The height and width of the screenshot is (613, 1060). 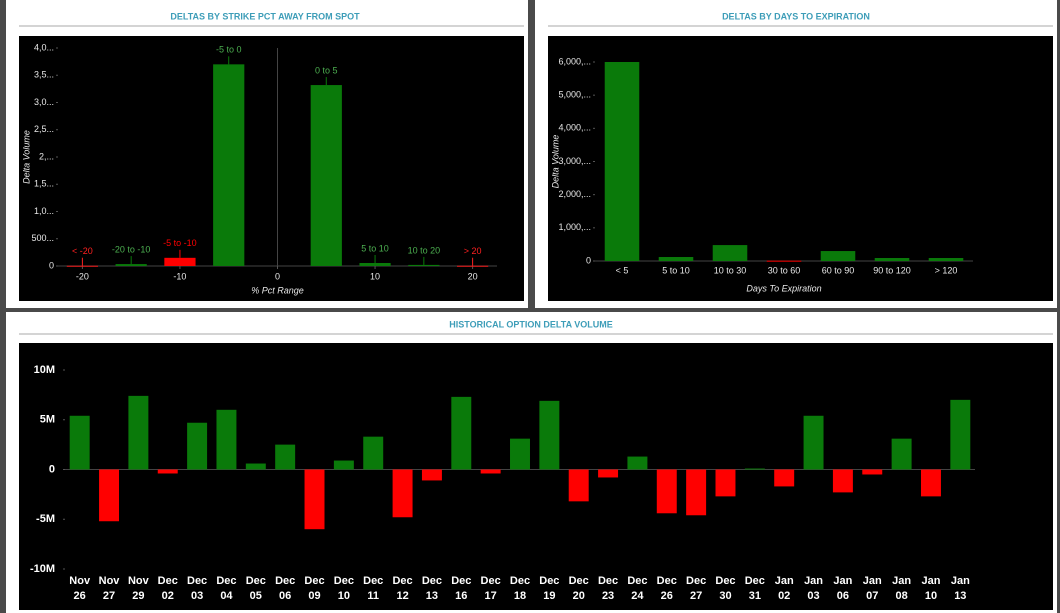 What do you see at coordinates (131, 249) in the screenshot?
I see `bar-label: -20 to -10` at bounding box center [131, 249].